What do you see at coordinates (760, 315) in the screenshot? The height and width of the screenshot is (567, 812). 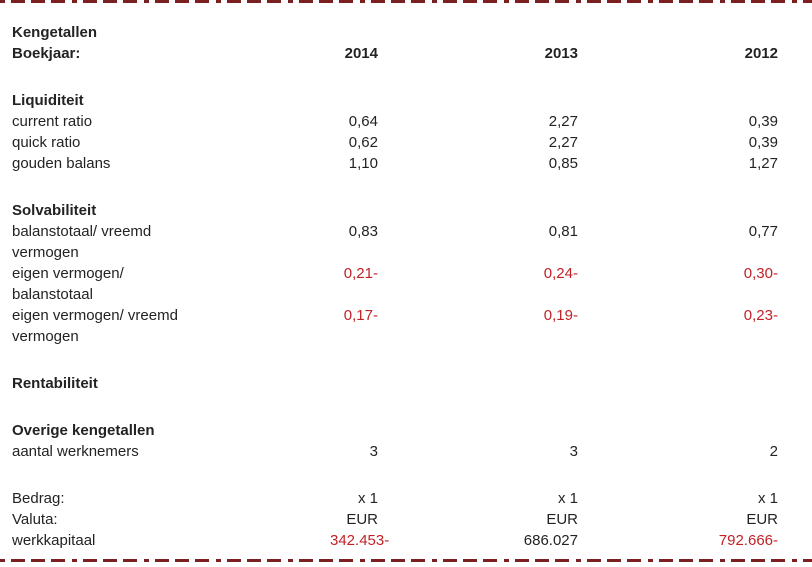 I see `value-cell: 0,23-` at bounding box center [760, 315].